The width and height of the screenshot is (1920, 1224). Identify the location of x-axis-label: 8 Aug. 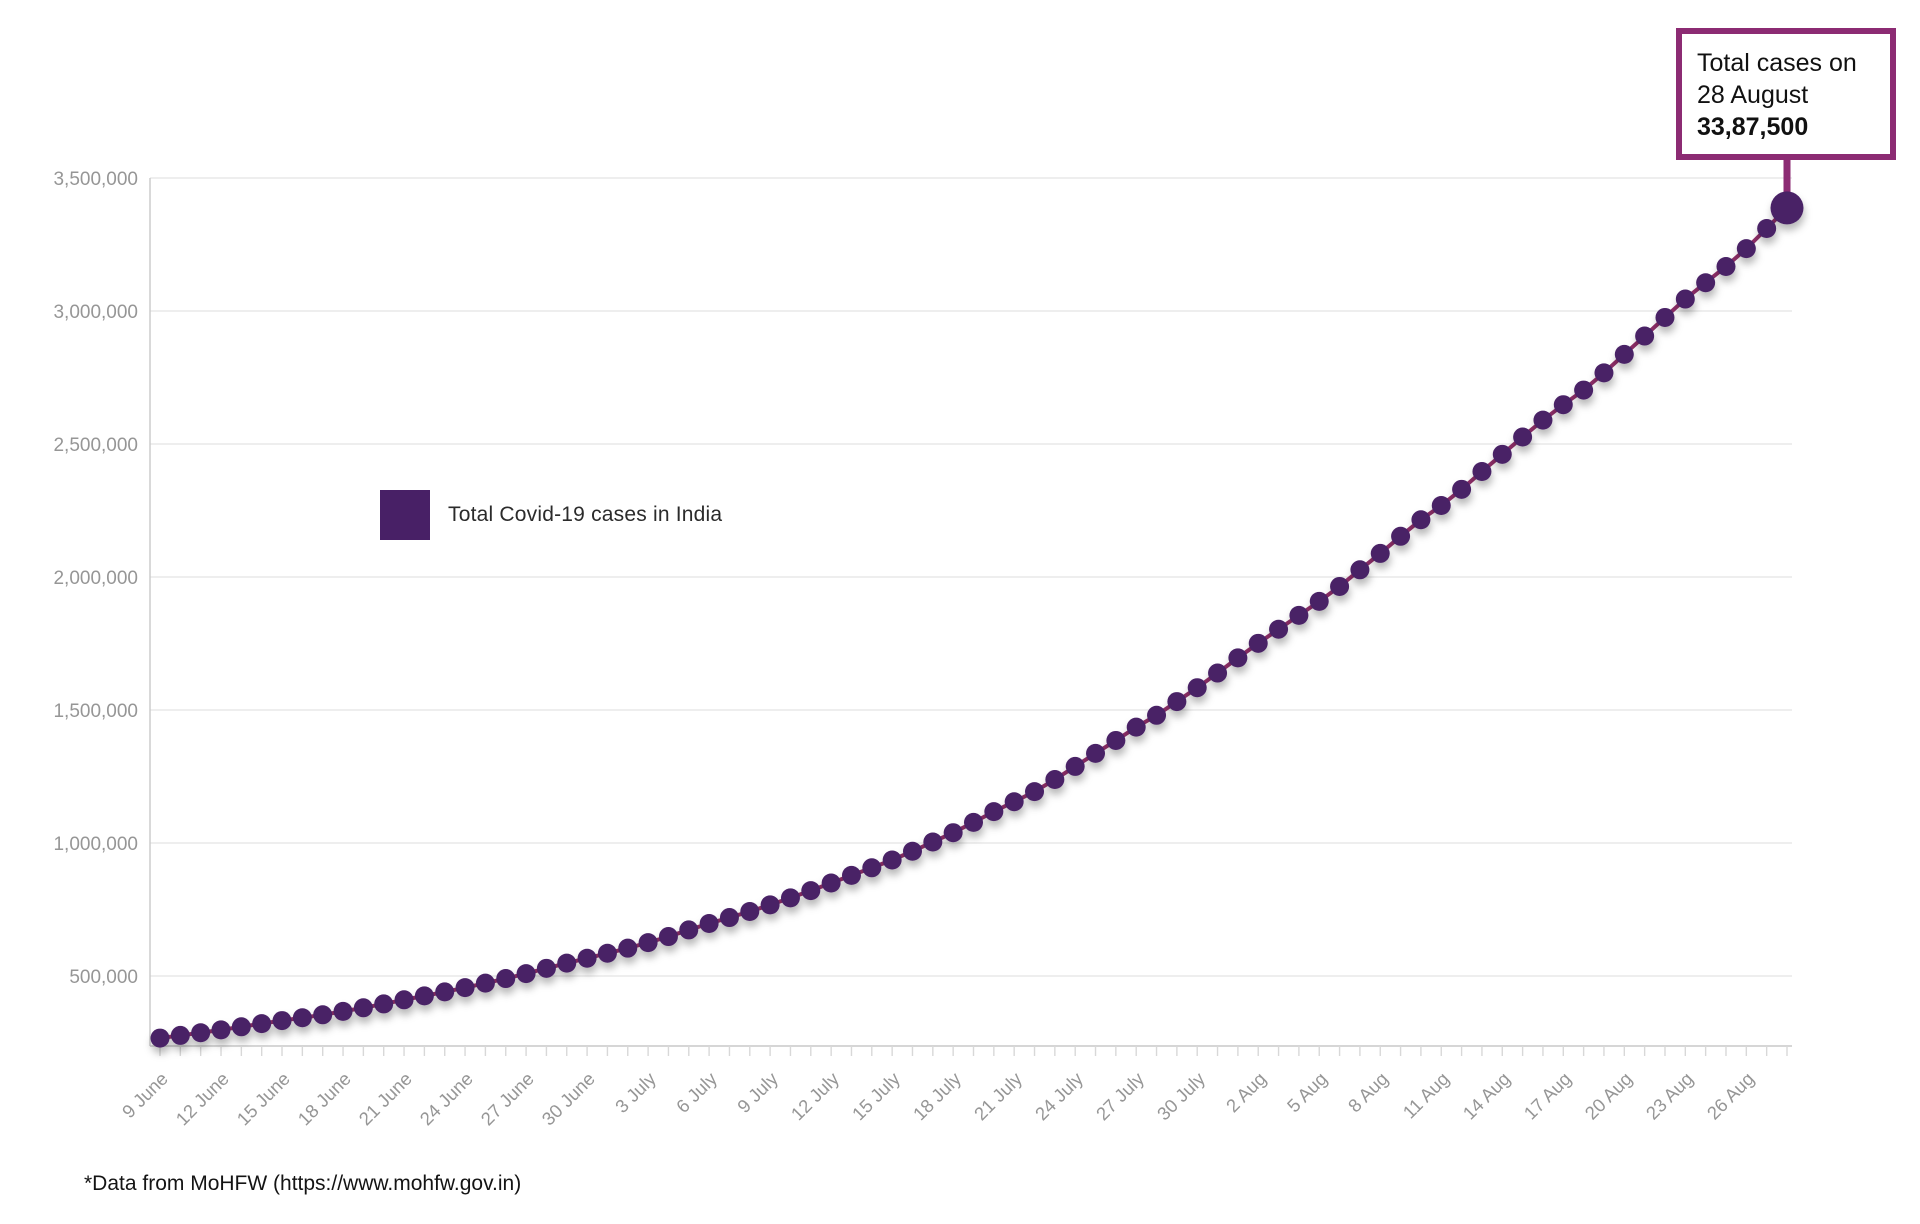
(1368, 1092).